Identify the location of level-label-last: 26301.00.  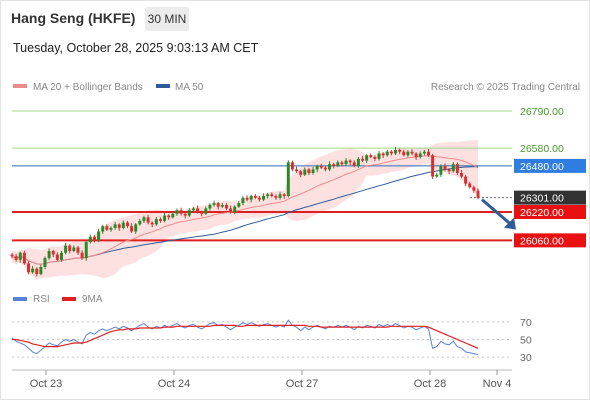
(542, 199).